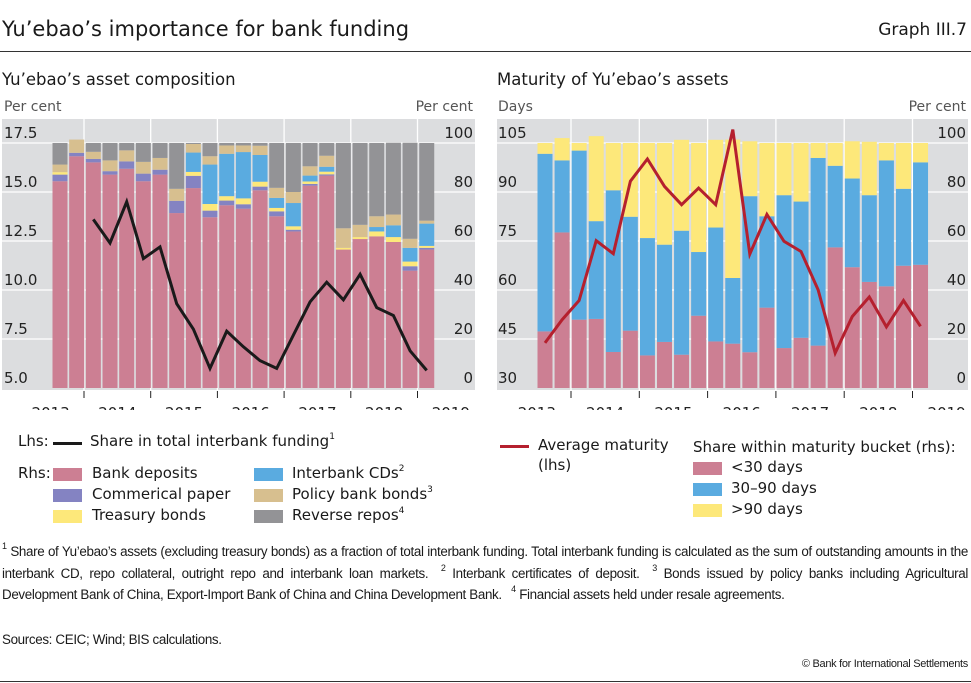 This screenshot has height=683, width=971. What do you see at coordinates (16, 329) in the screenshot?
I see `y-tick-label-left: 7.5` at bounding box center [16, 329].